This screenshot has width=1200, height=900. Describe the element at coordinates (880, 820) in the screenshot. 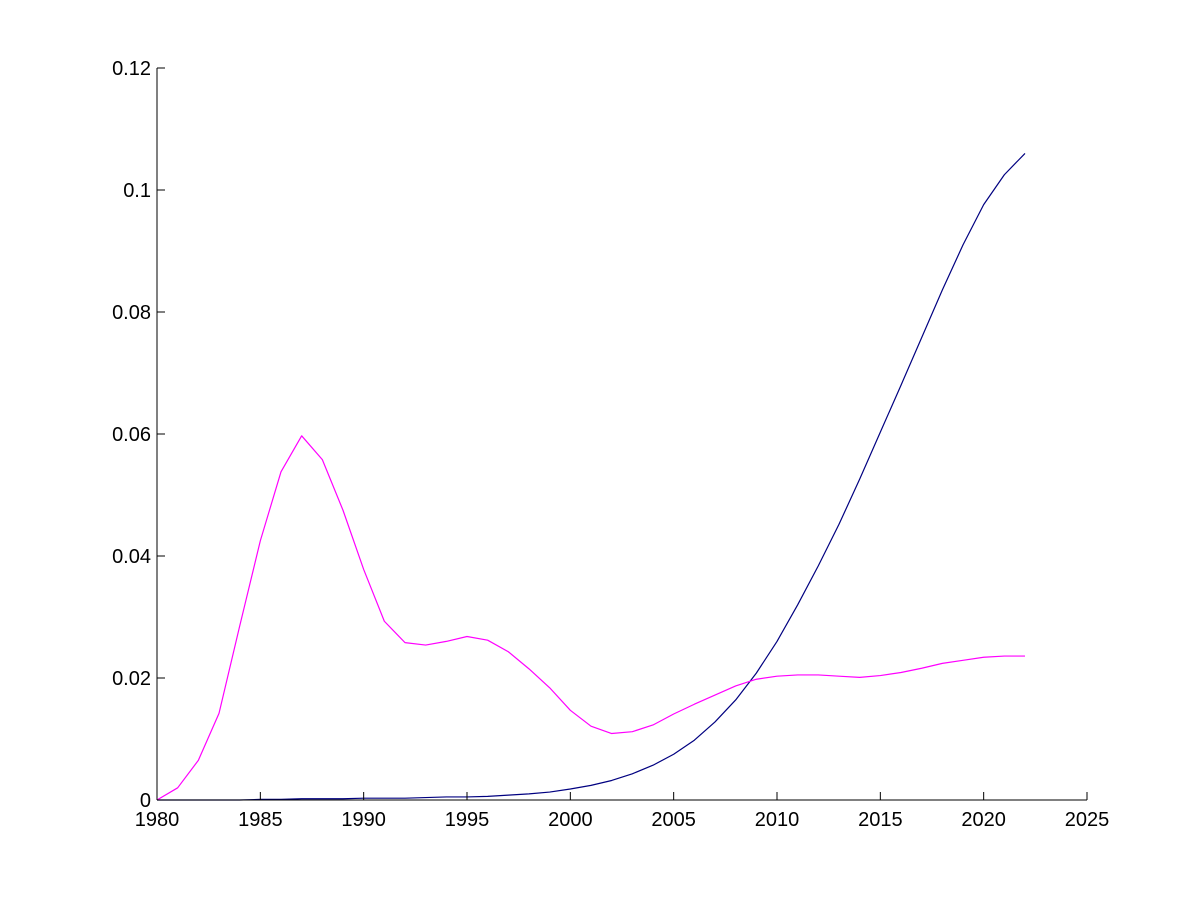

I see `x-tick-label: 2015` at that location.